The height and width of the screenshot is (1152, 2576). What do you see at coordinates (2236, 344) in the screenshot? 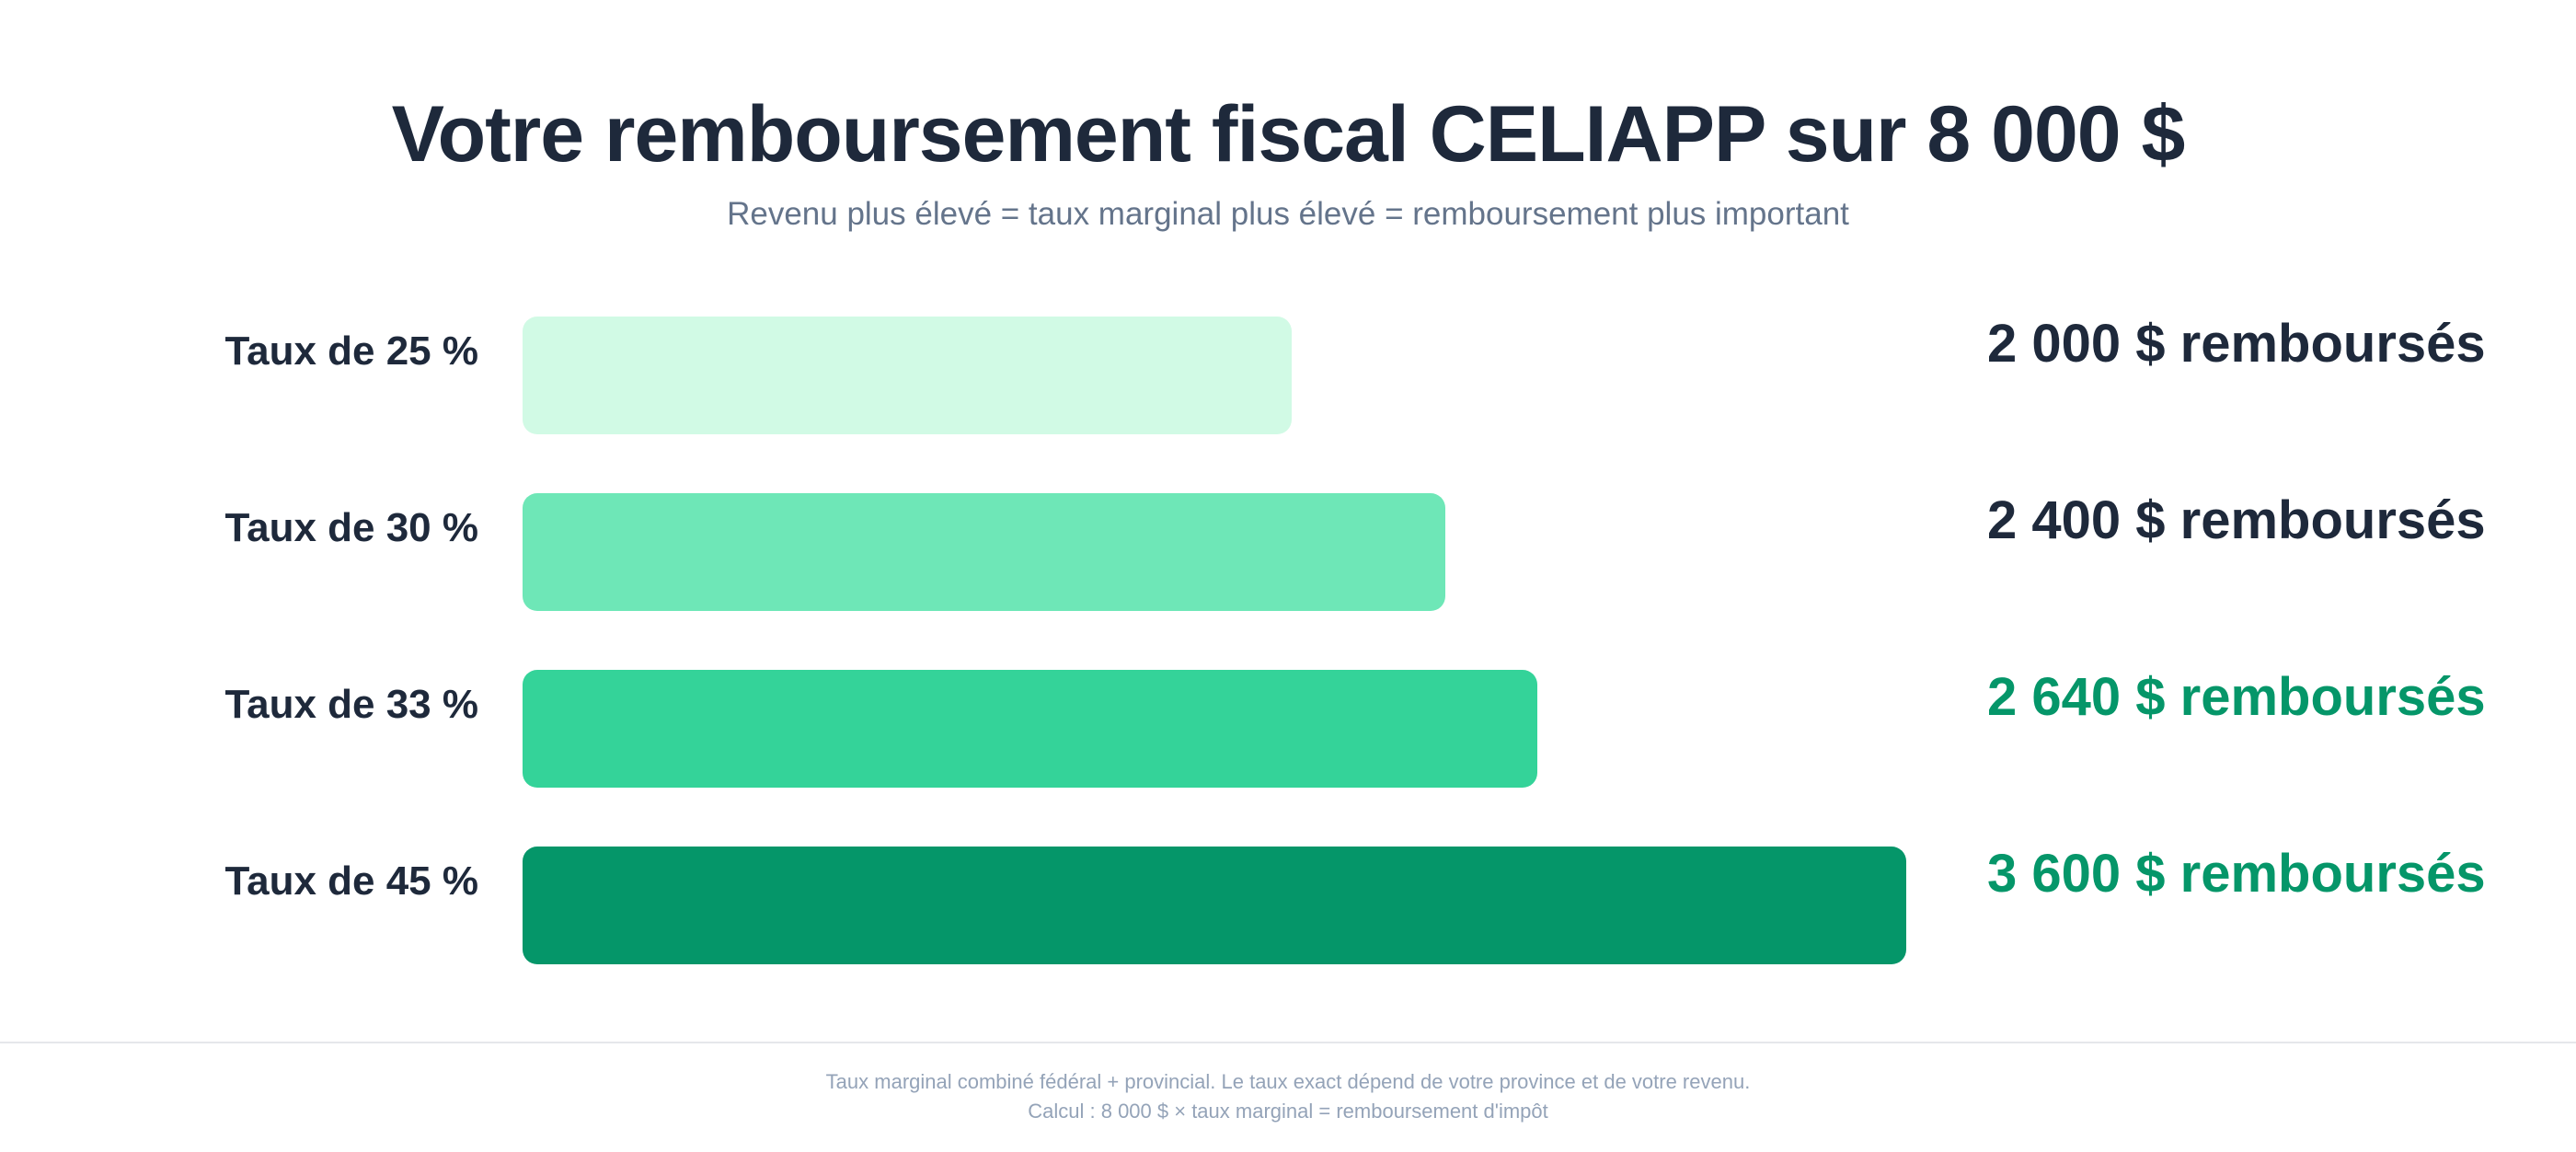
I see `value-label: 2 000 $ remboursés` at bounding box center [2236, 344].